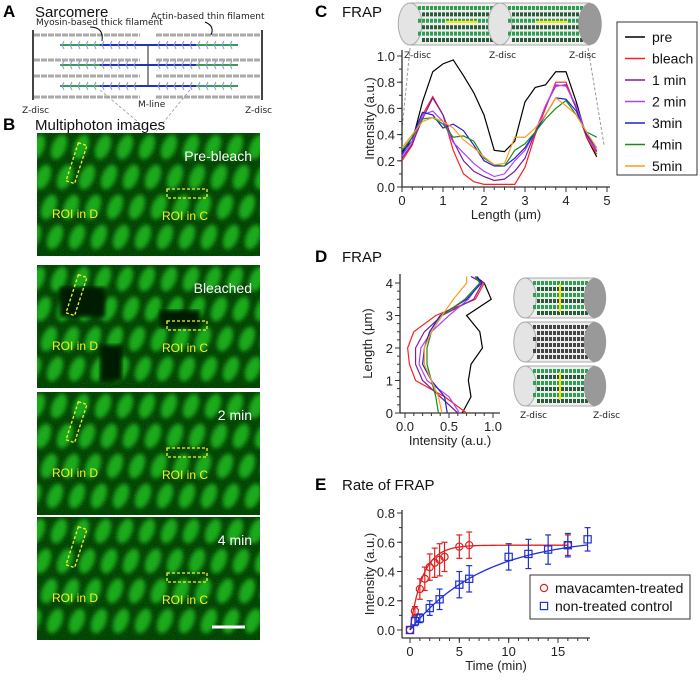 Image resolution: width=700 pixels, height=686 pixels. Describe the element at coordinates (369, 118) in the screenshot. I see `y-axis-label: Intensity (a.u.)` at that location.